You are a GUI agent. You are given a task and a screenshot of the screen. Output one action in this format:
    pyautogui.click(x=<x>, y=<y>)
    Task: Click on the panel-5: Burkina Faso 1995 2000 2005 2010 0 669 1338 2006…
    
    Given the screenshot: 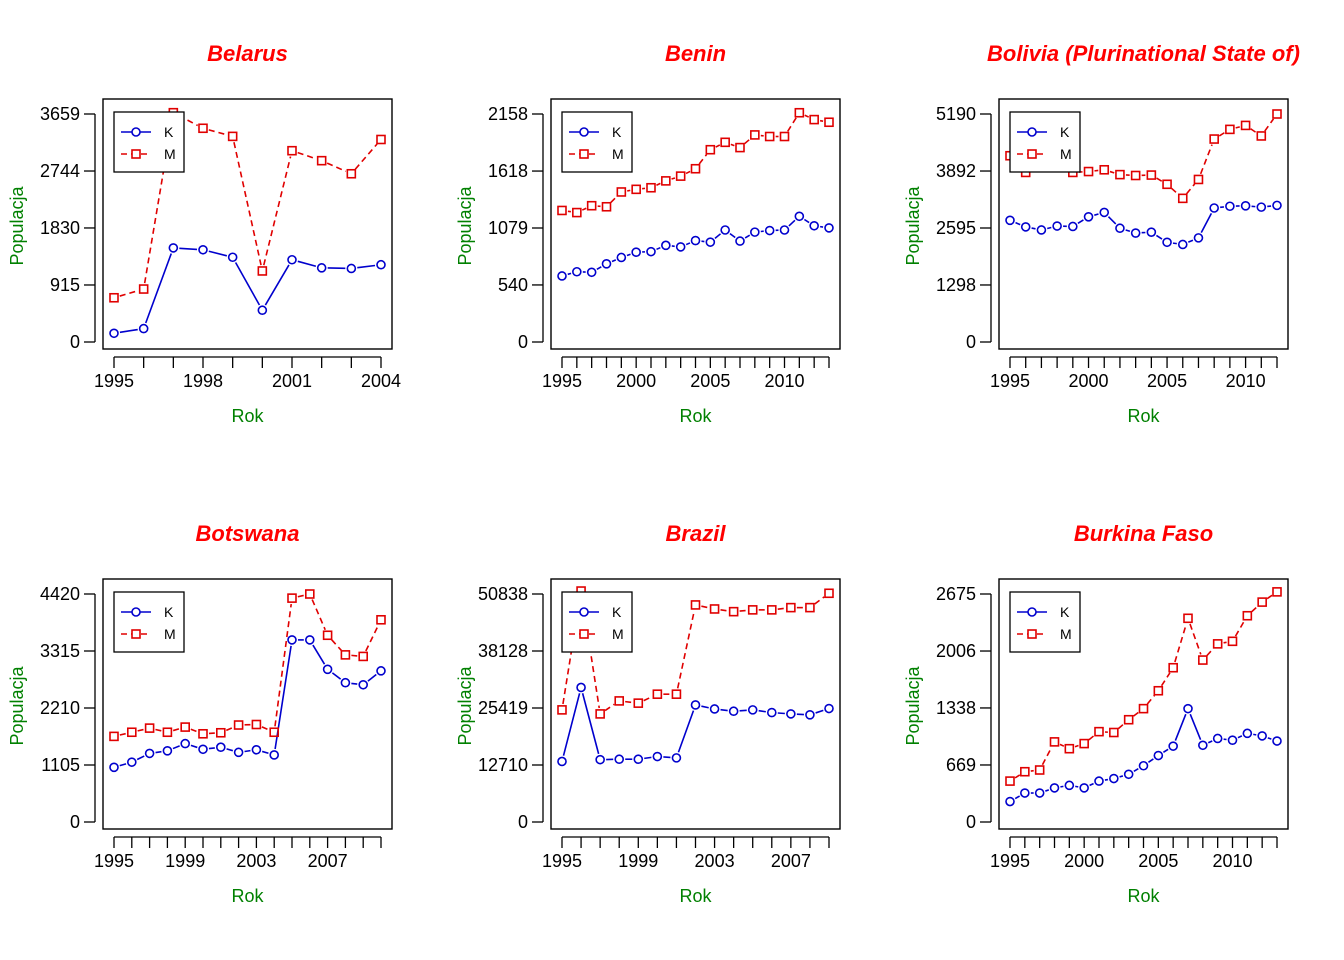 What is the action you would take?
    pyautogui.click(x=1096, y=713)
    